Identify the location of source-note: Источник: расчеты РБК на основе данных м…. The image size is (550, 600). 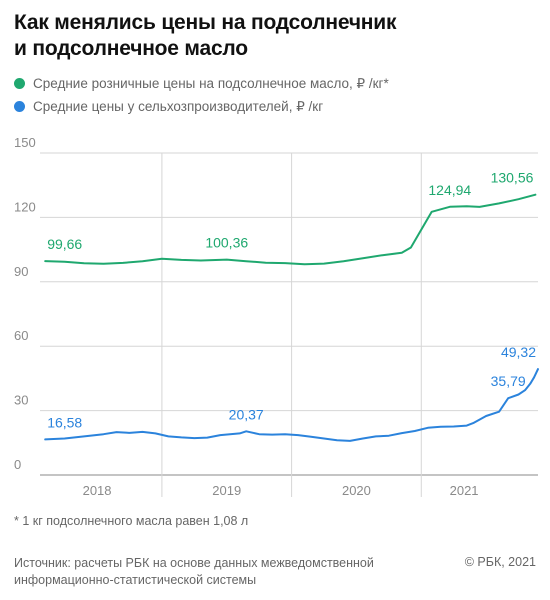
(224, 572).